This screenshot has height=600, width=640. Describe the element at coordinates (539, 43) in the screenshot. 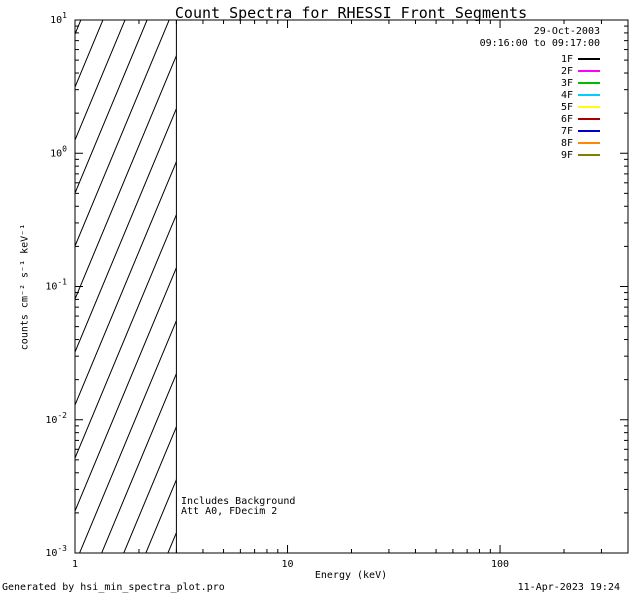

I see `legend-time-range: 09:16:00 to 09:17:00` at that location.